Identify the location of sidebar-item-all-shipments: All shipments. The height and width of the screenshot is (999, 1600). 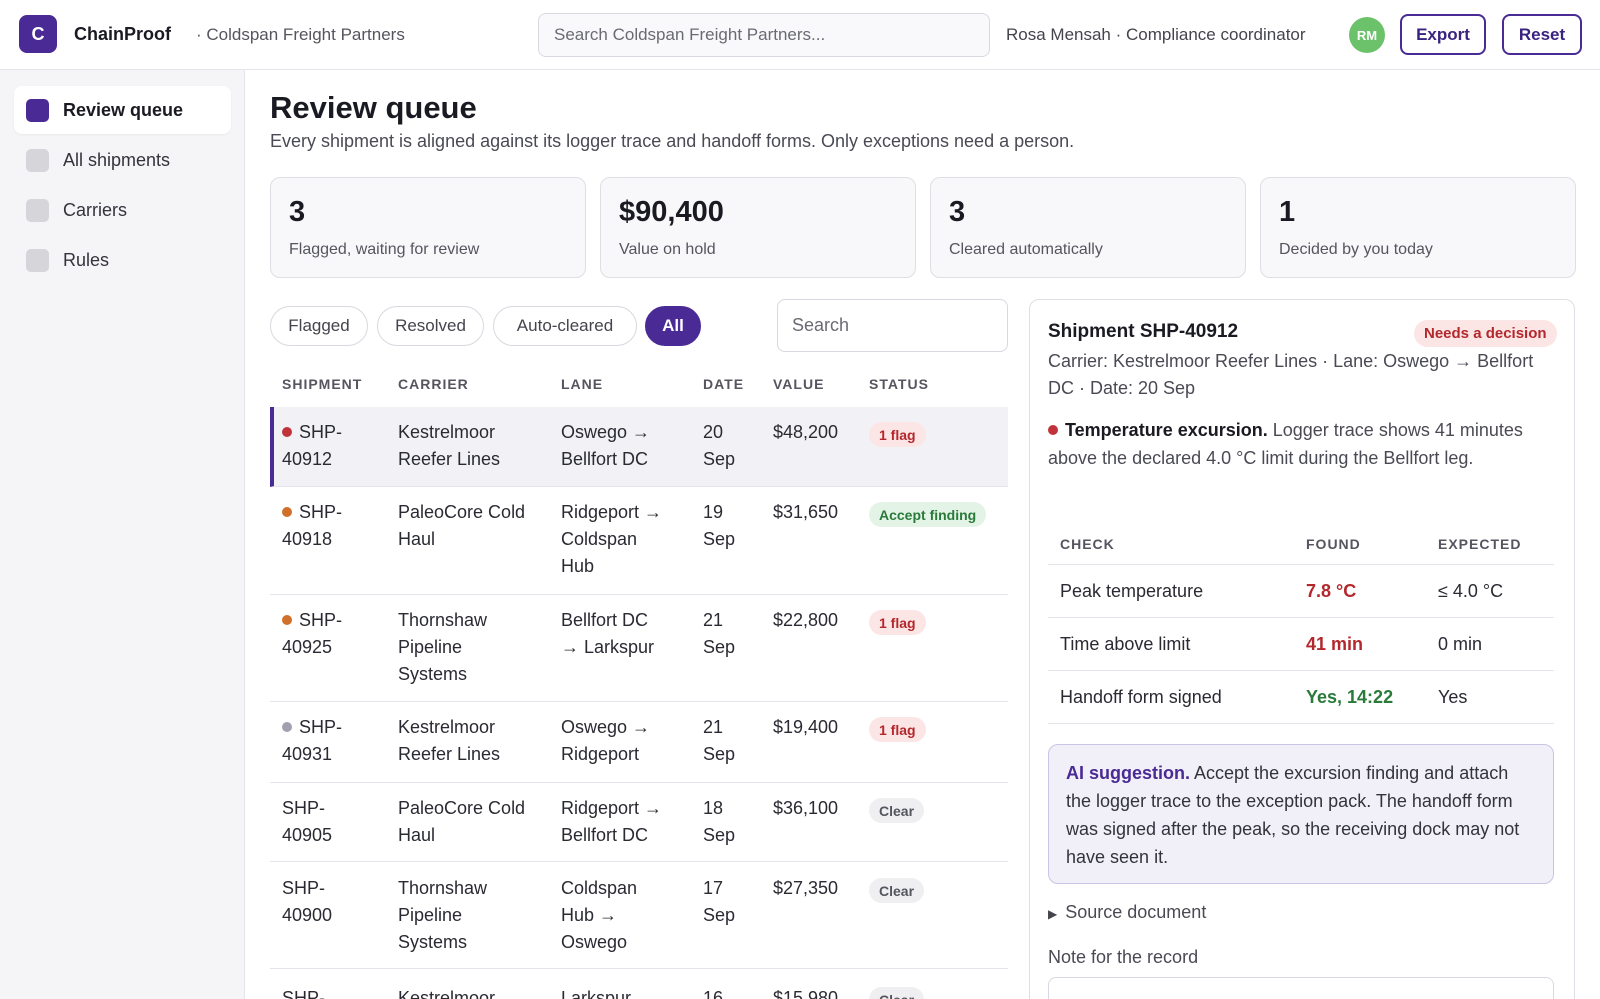
(122, 160).